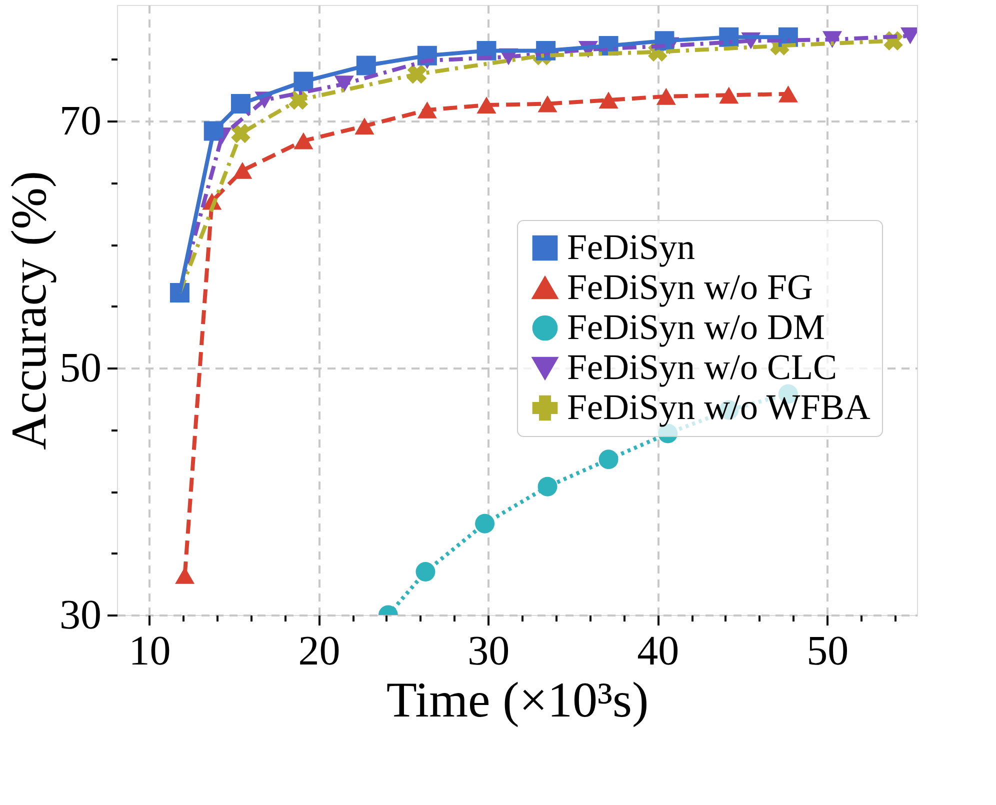  What do you see at coordinates (319, 651) in the screenshot?
I see `x-tick-label: 20` at bounding box center [319, 651].